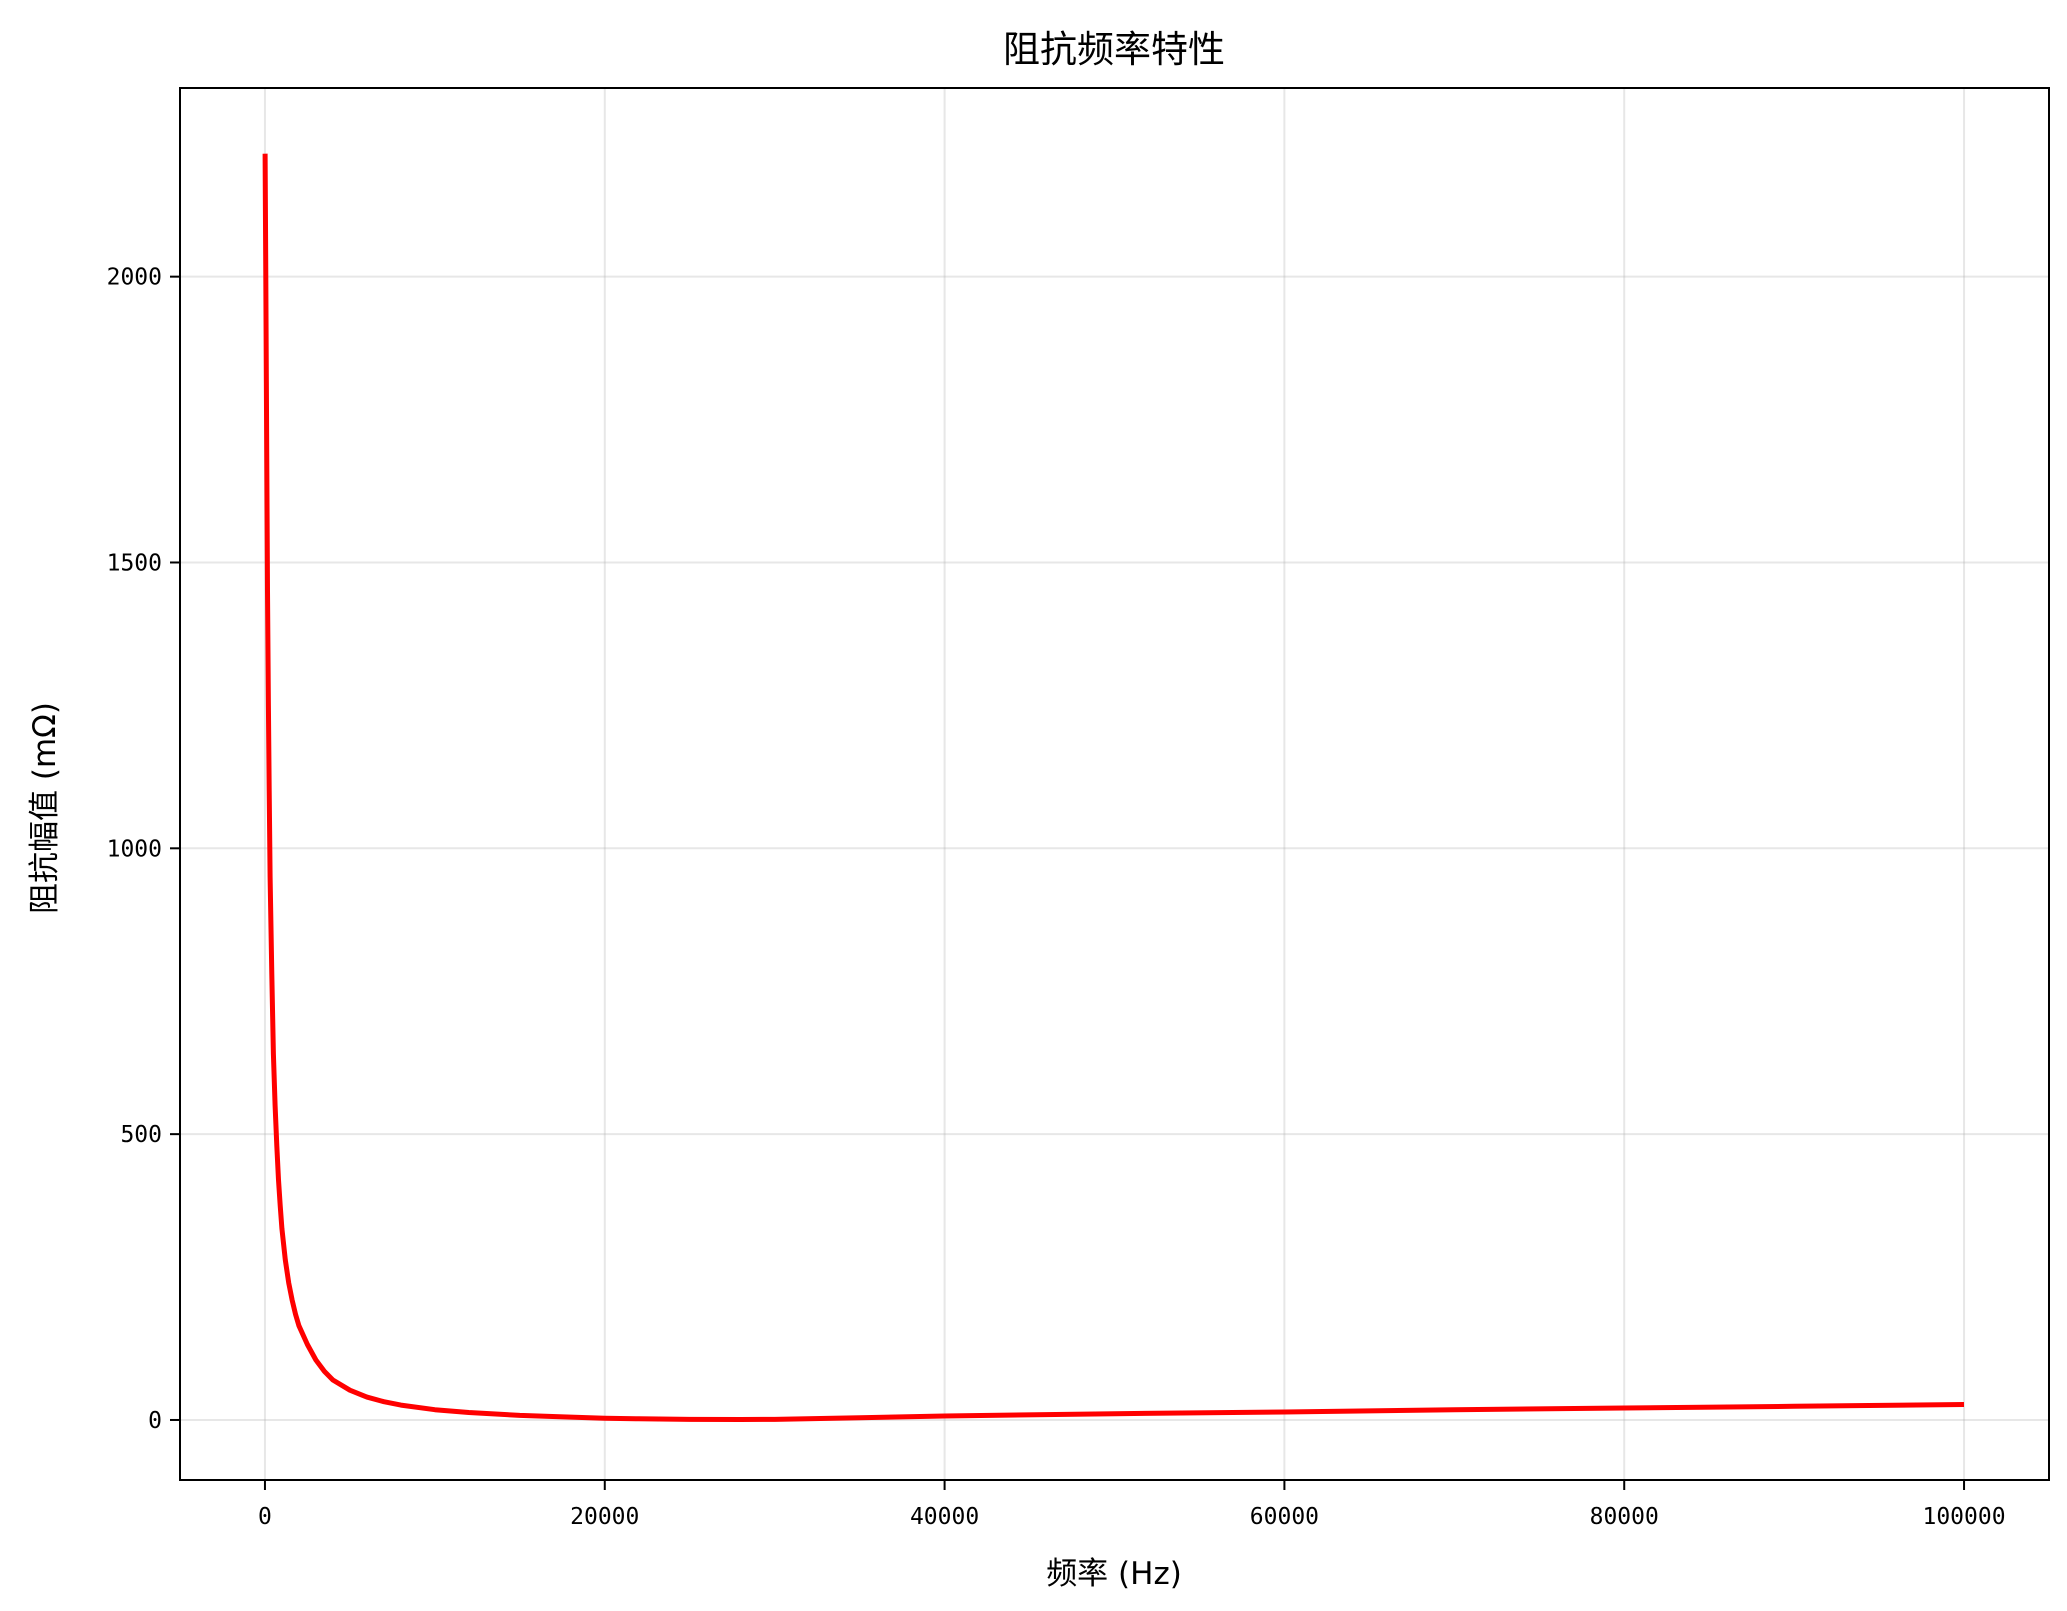 The width and height of the screenshot is (2067, 1611). Describe the element at coordinates (134, 563) in the screenshot. I see `y-tick-label: 1500` at that location.